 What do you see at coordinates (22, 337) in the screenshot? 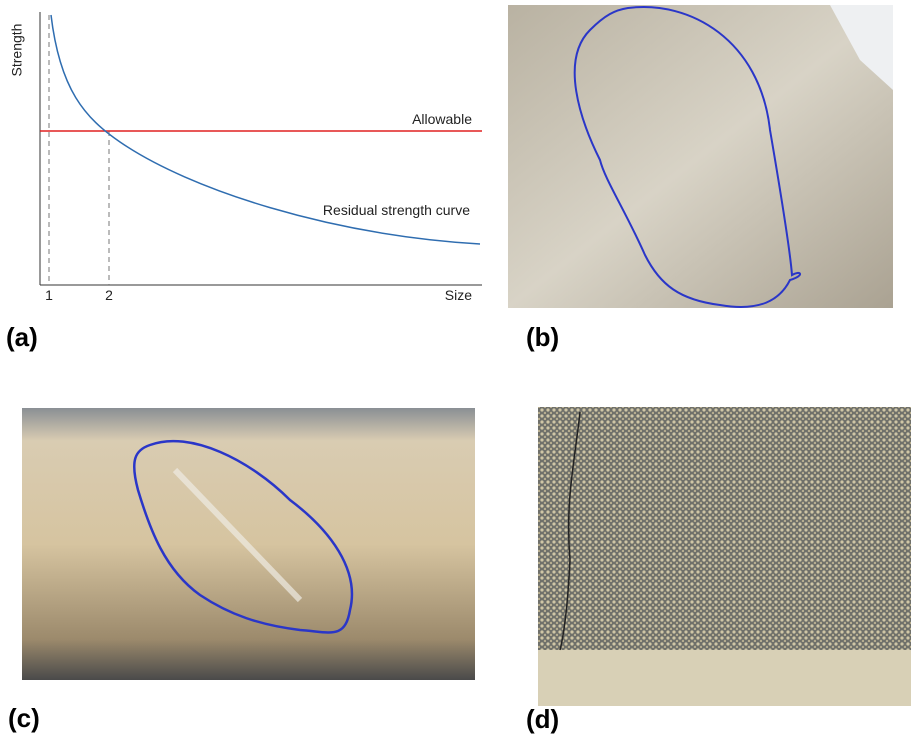
I see `panel-label: (a)` at bounding box center [22, 337].